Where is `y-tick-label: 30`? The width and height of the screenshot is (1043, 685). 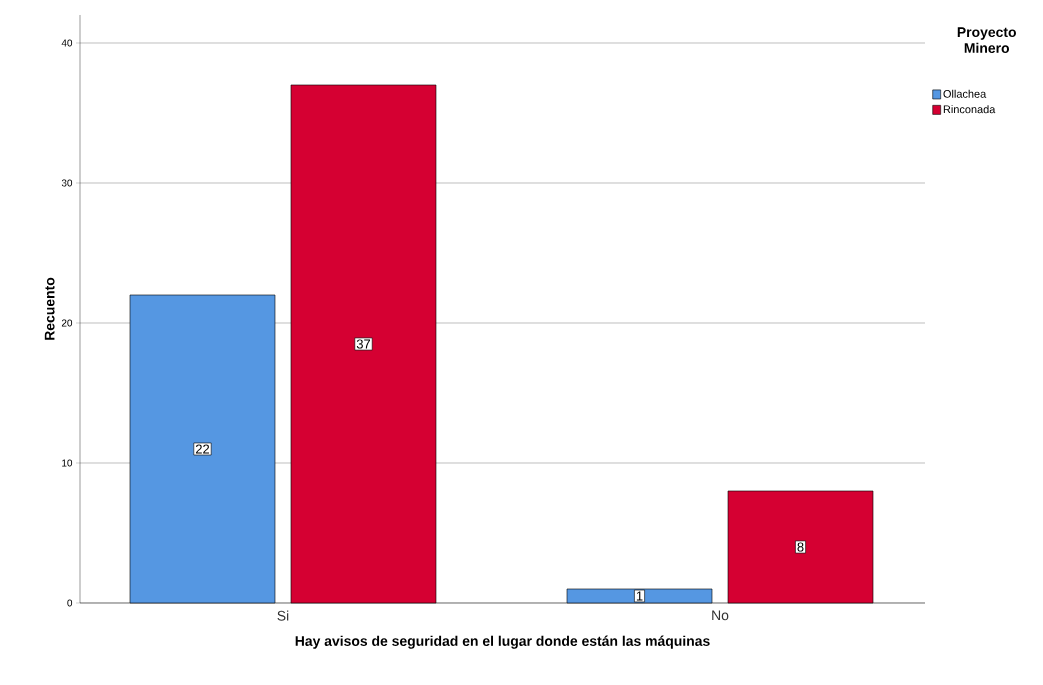
y-tick-label: 30 is located at coordinates (67, 183).